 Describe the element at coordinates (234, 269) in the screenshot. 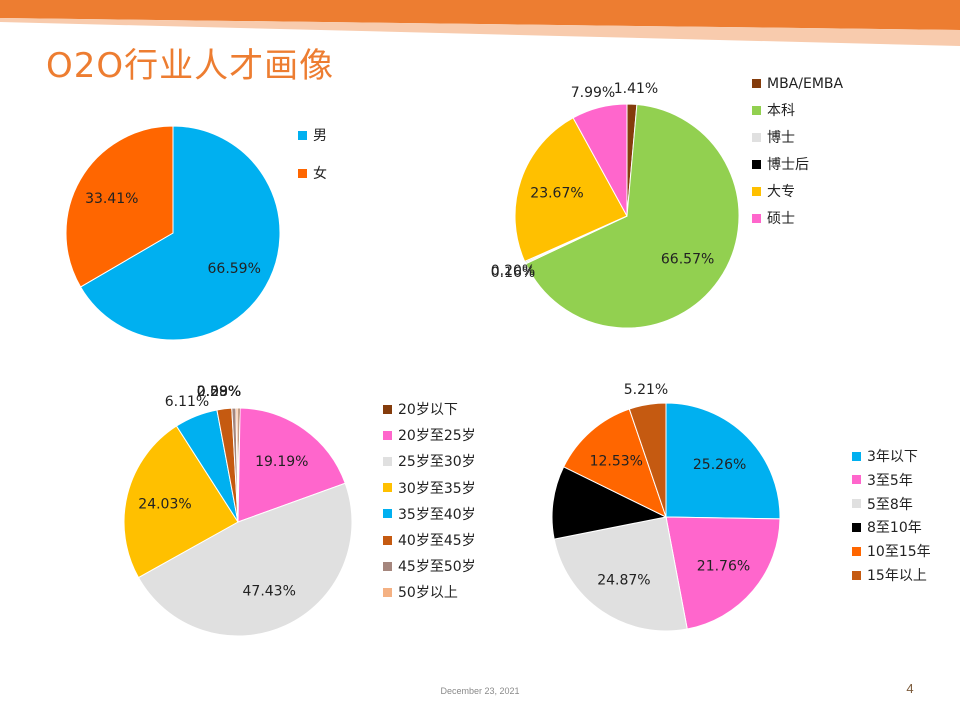

I see `gender-data-label-0: 66.59%` at that location.